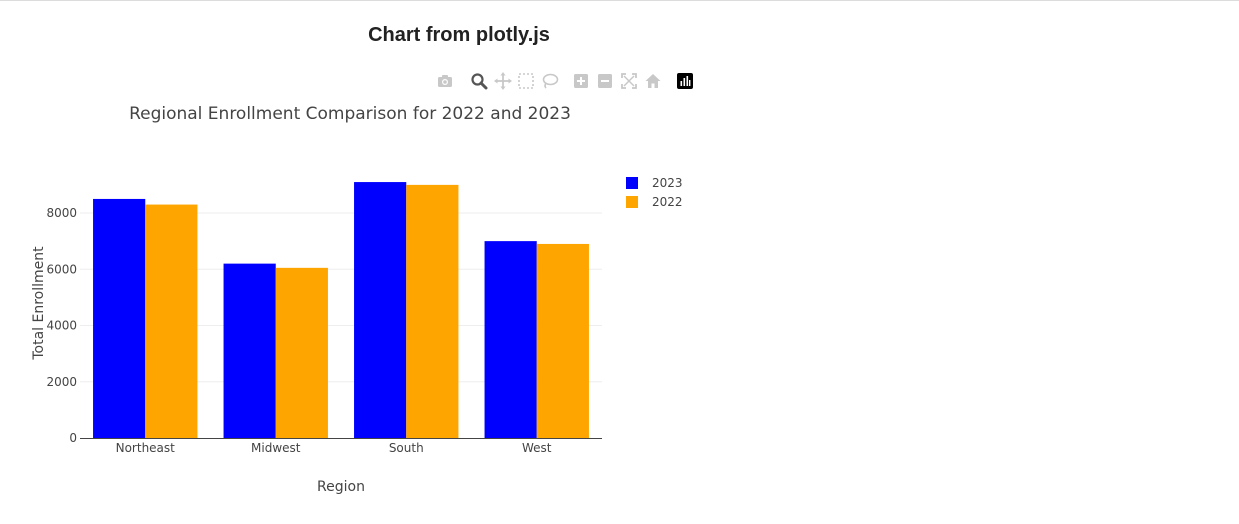 The width and height of the screenshot is (1239, 524). I want to click on top-divider, so click(619, 0).